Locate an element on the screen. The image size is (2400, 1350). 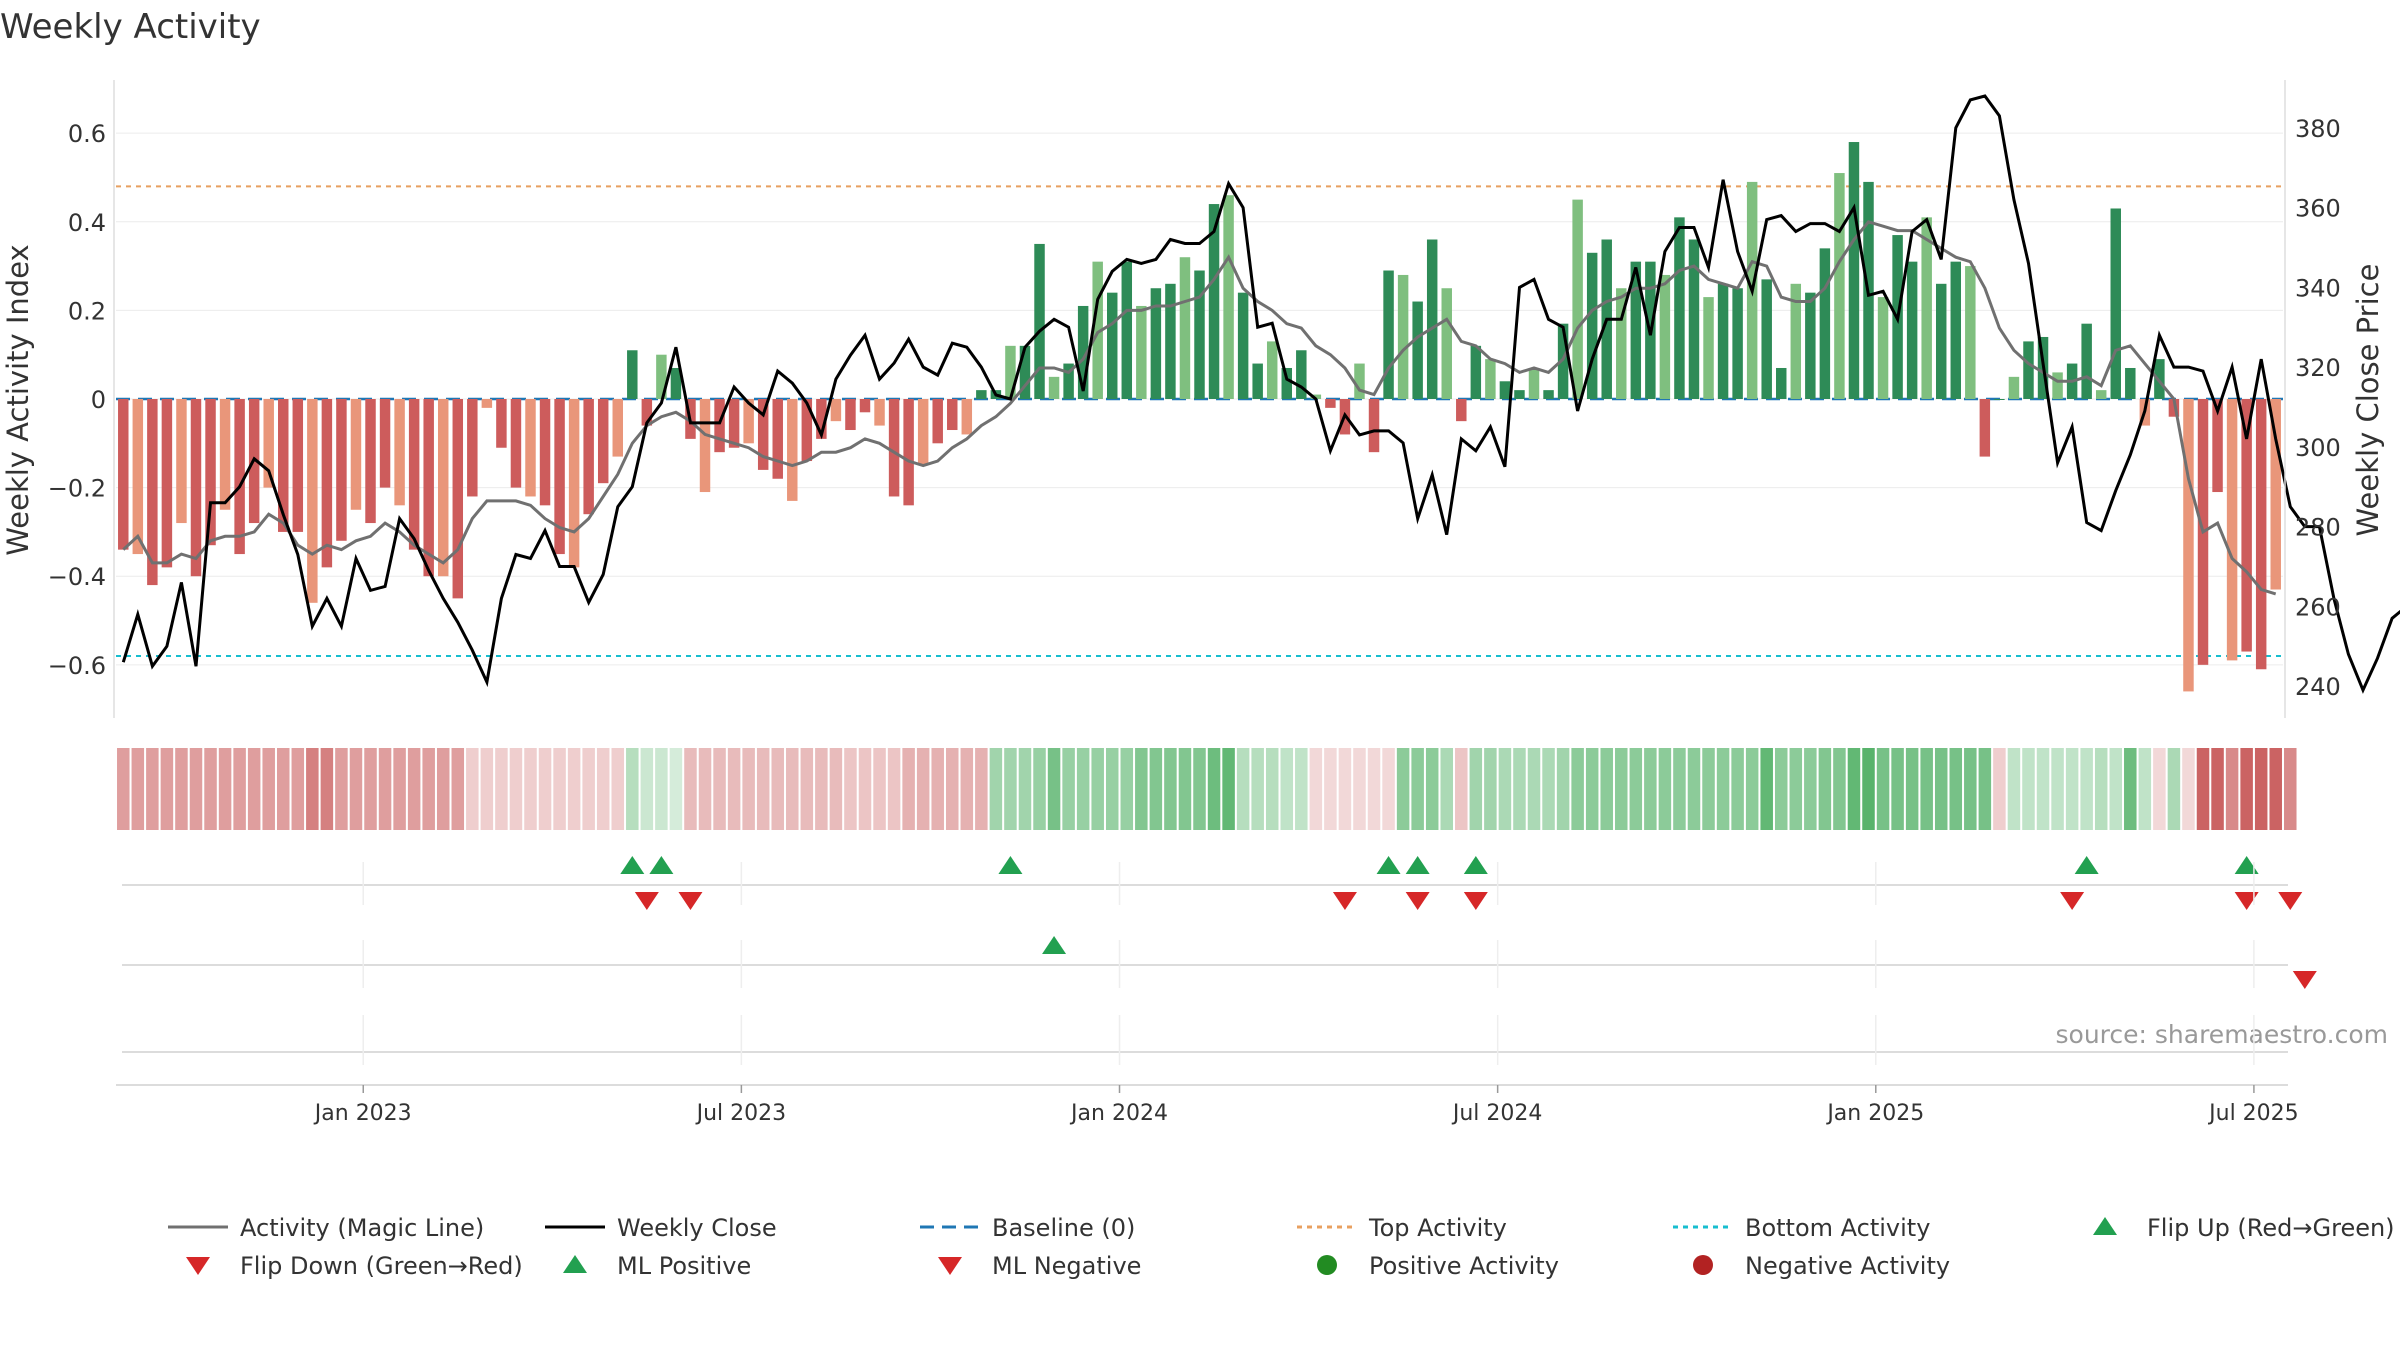
legend-swatch is located at coordinates (950, 1266).